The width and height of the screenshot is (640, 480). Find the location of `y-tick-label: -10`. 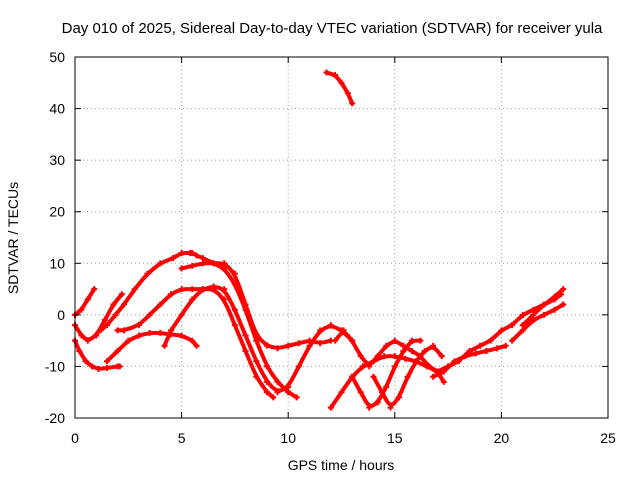

y-tick-label: -10 is located at coordinates (55, 366).